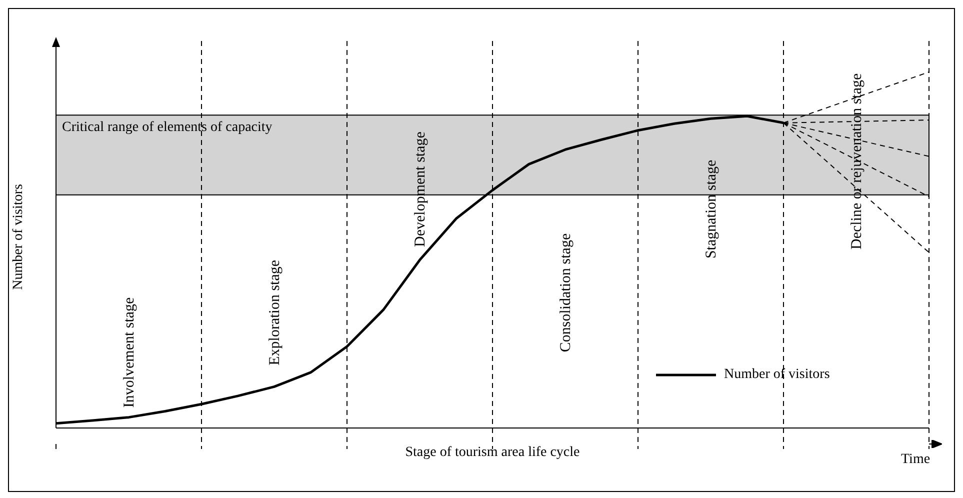 Image resolution: width=963 pixels, height=498 pixels. What do you see at coordinates (18, 237) in the screenshot?
I see `y-axis-title: Number of visitors` at bounding box center [18, 237].